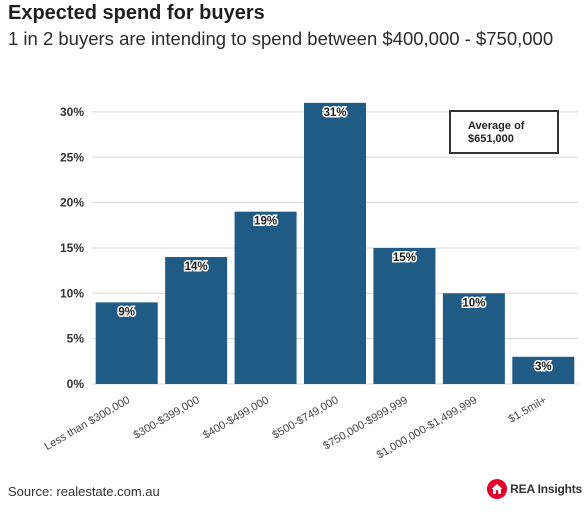 The height and width of the screenshot is (515, 584). What do you see at coordinates (528, 409) in the screenshot?
I see `x-tick-label: $1.5mil+` at bounding box center [528, 409].